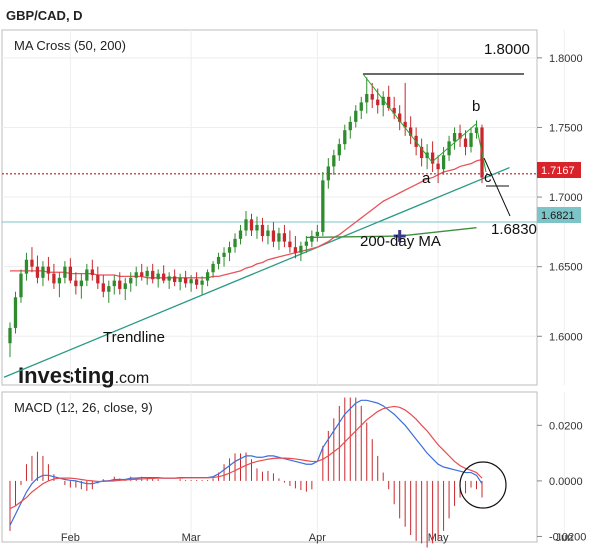 Image resolution: width=598 pixels, height=548 pixels. I want to click on wave-c-line, so click(481, 148).